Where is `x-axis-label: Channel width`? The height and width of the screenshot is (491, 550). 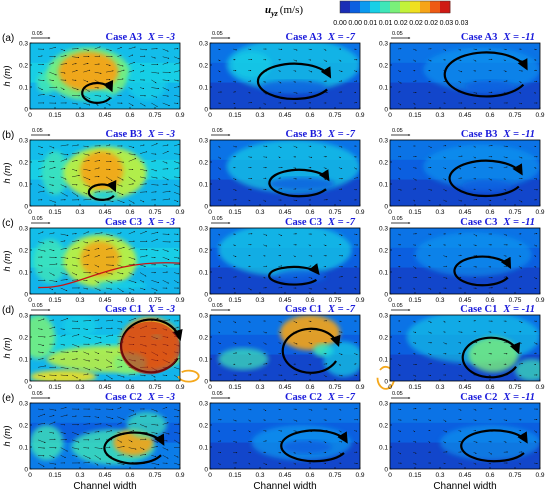 x-axis-label: Channel width is located at coordinates (284, 486).